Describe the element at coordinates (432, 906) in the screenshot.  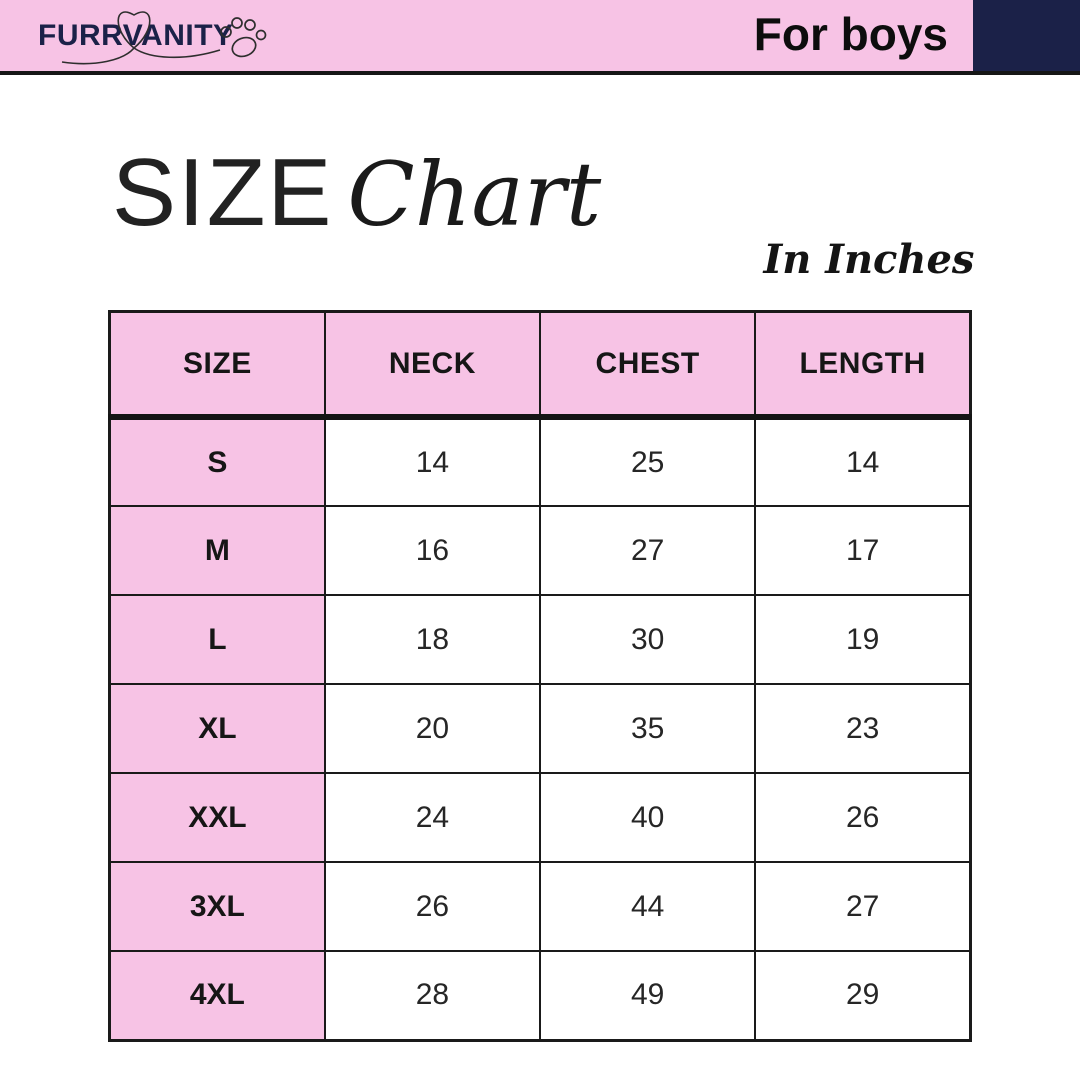
I see `neck-value: 26` at that location.